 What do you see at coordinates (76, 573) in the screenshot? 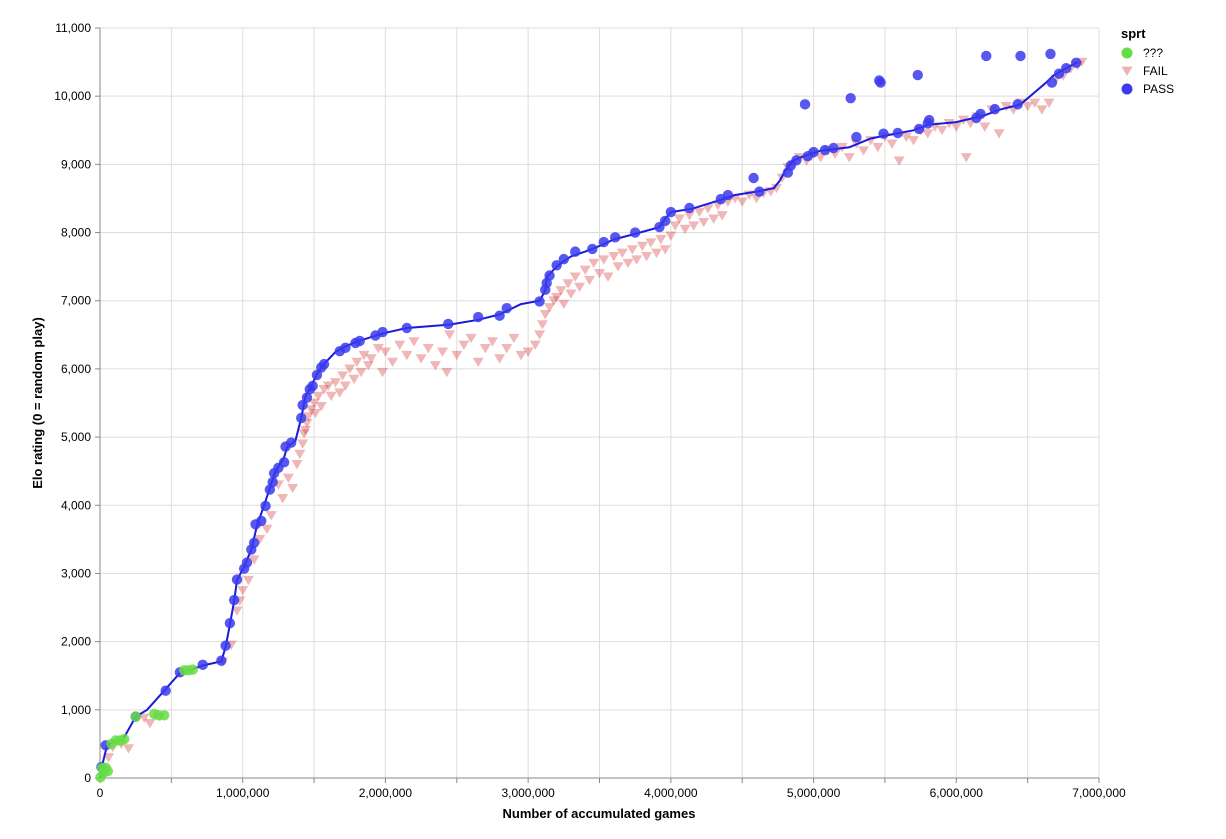
I see `y-tick-label: 3,000` at bounding box center [76, 573].